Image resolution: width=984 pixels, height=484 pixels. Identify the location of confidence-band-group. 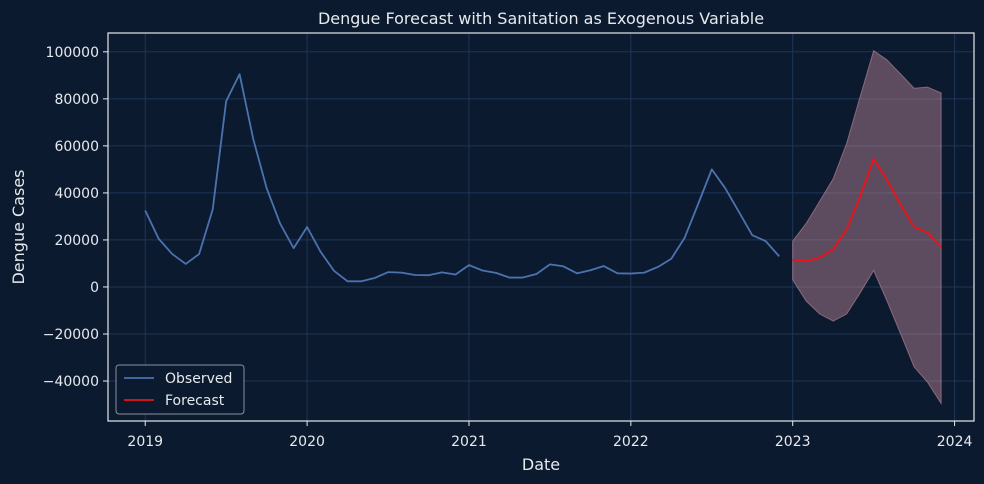
(867, 227).